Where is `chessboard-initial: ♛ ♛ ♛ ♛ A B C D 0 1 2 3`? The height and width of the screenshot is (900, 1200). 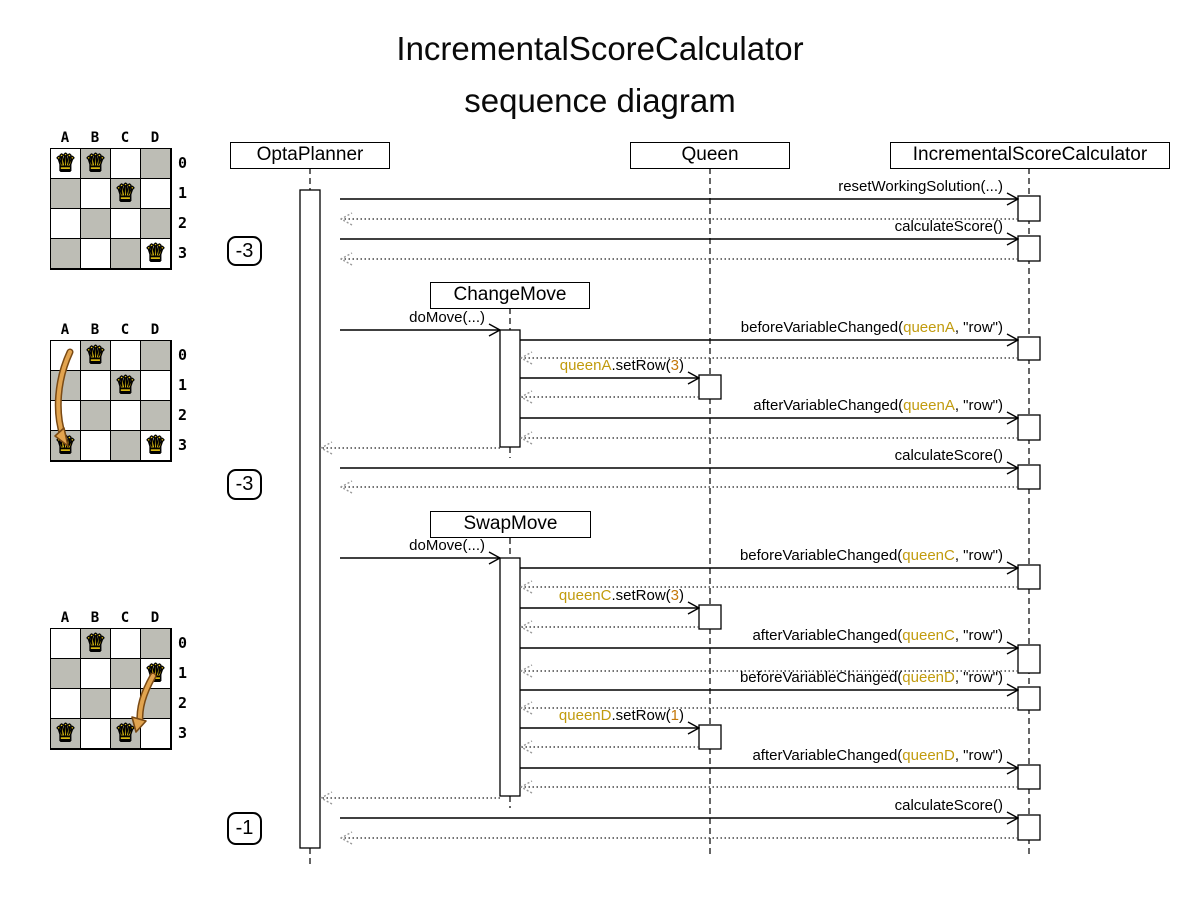 chessboard-initial: ♛ ♛ ♛ ♛ A B C D 0 1 2 3 is located at coordinates (125, 200).